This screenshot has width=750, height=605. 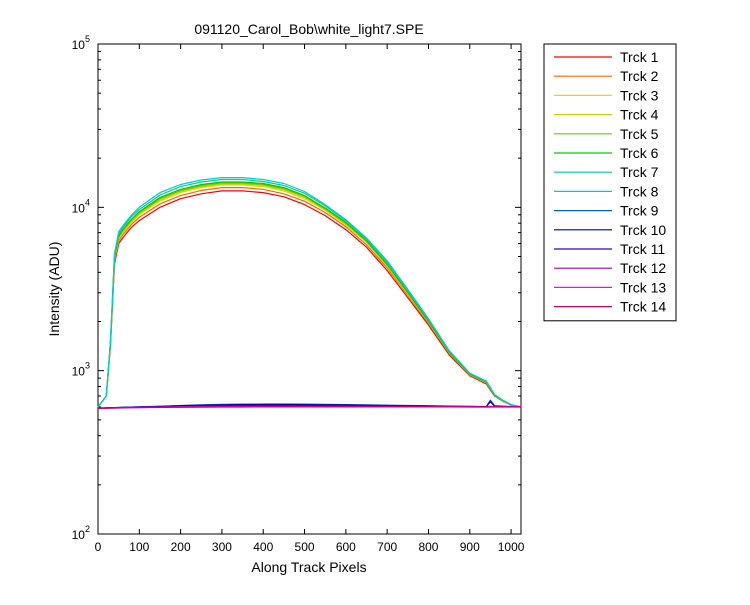 I want to click on legend-label: Trck 8, so click(x=639, y=191).